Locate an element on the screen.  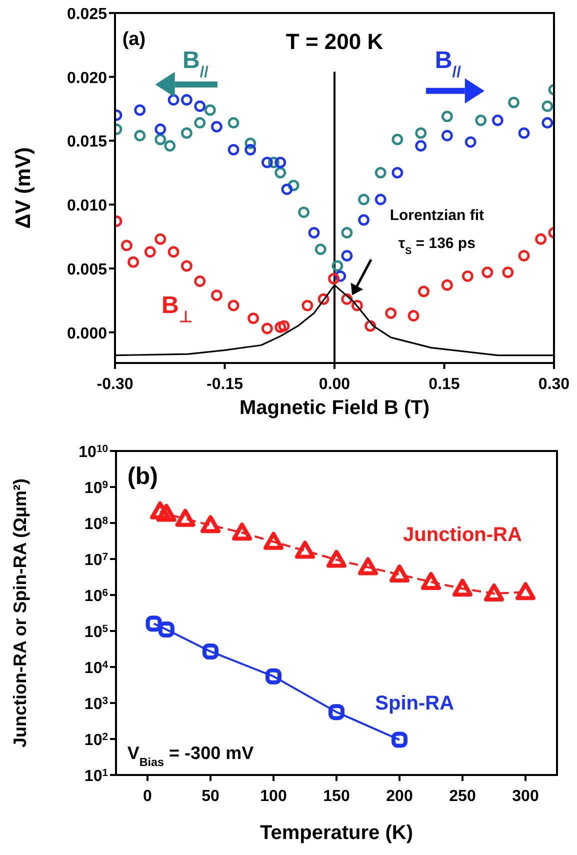
y-tick-label: 10$^{5}$ is located at coordinates (96, 632).